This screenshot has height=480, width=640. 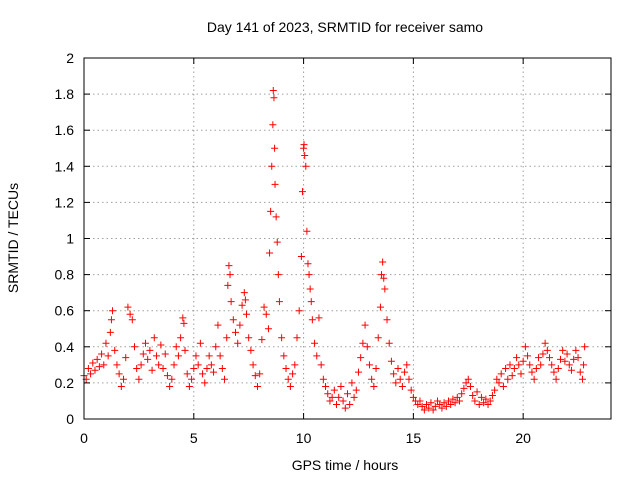 I want to click on y-tick-label: 1.6, so click(x=65, y=130).